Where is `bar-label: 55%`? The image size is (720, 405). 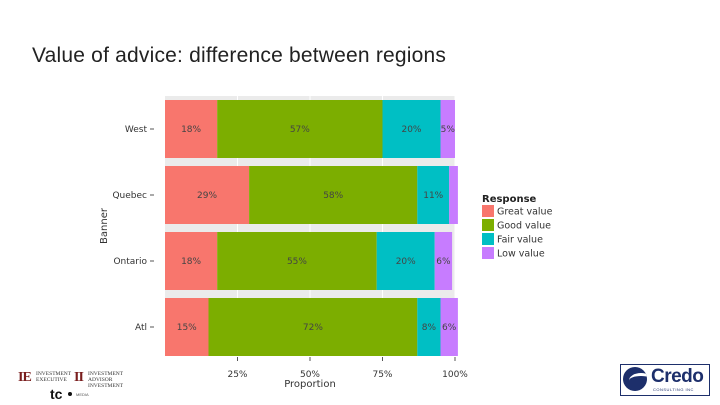 bar-label: 55% is located at coordinates (297, 262).